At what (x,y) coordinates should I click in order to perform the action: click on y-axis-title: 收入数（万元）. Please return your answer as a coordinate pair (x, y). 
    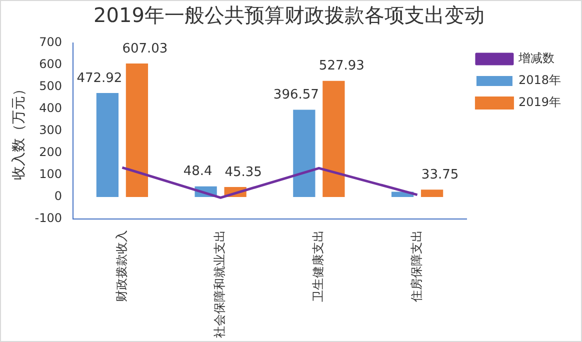
    Looking at the image, I should click on (19, 131).